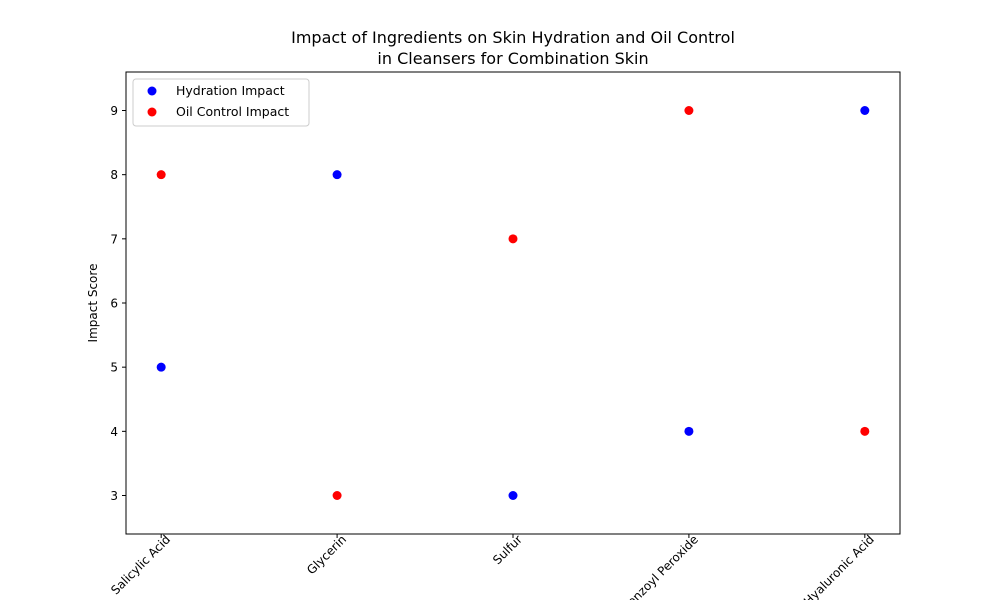 Image resolution: width=1000 pixels, height=600 pixels. Describe the element at coordinates (512, 58) in the screenshot. I see `chart-title-line: in Cleansers for Combination Skin` at that location.